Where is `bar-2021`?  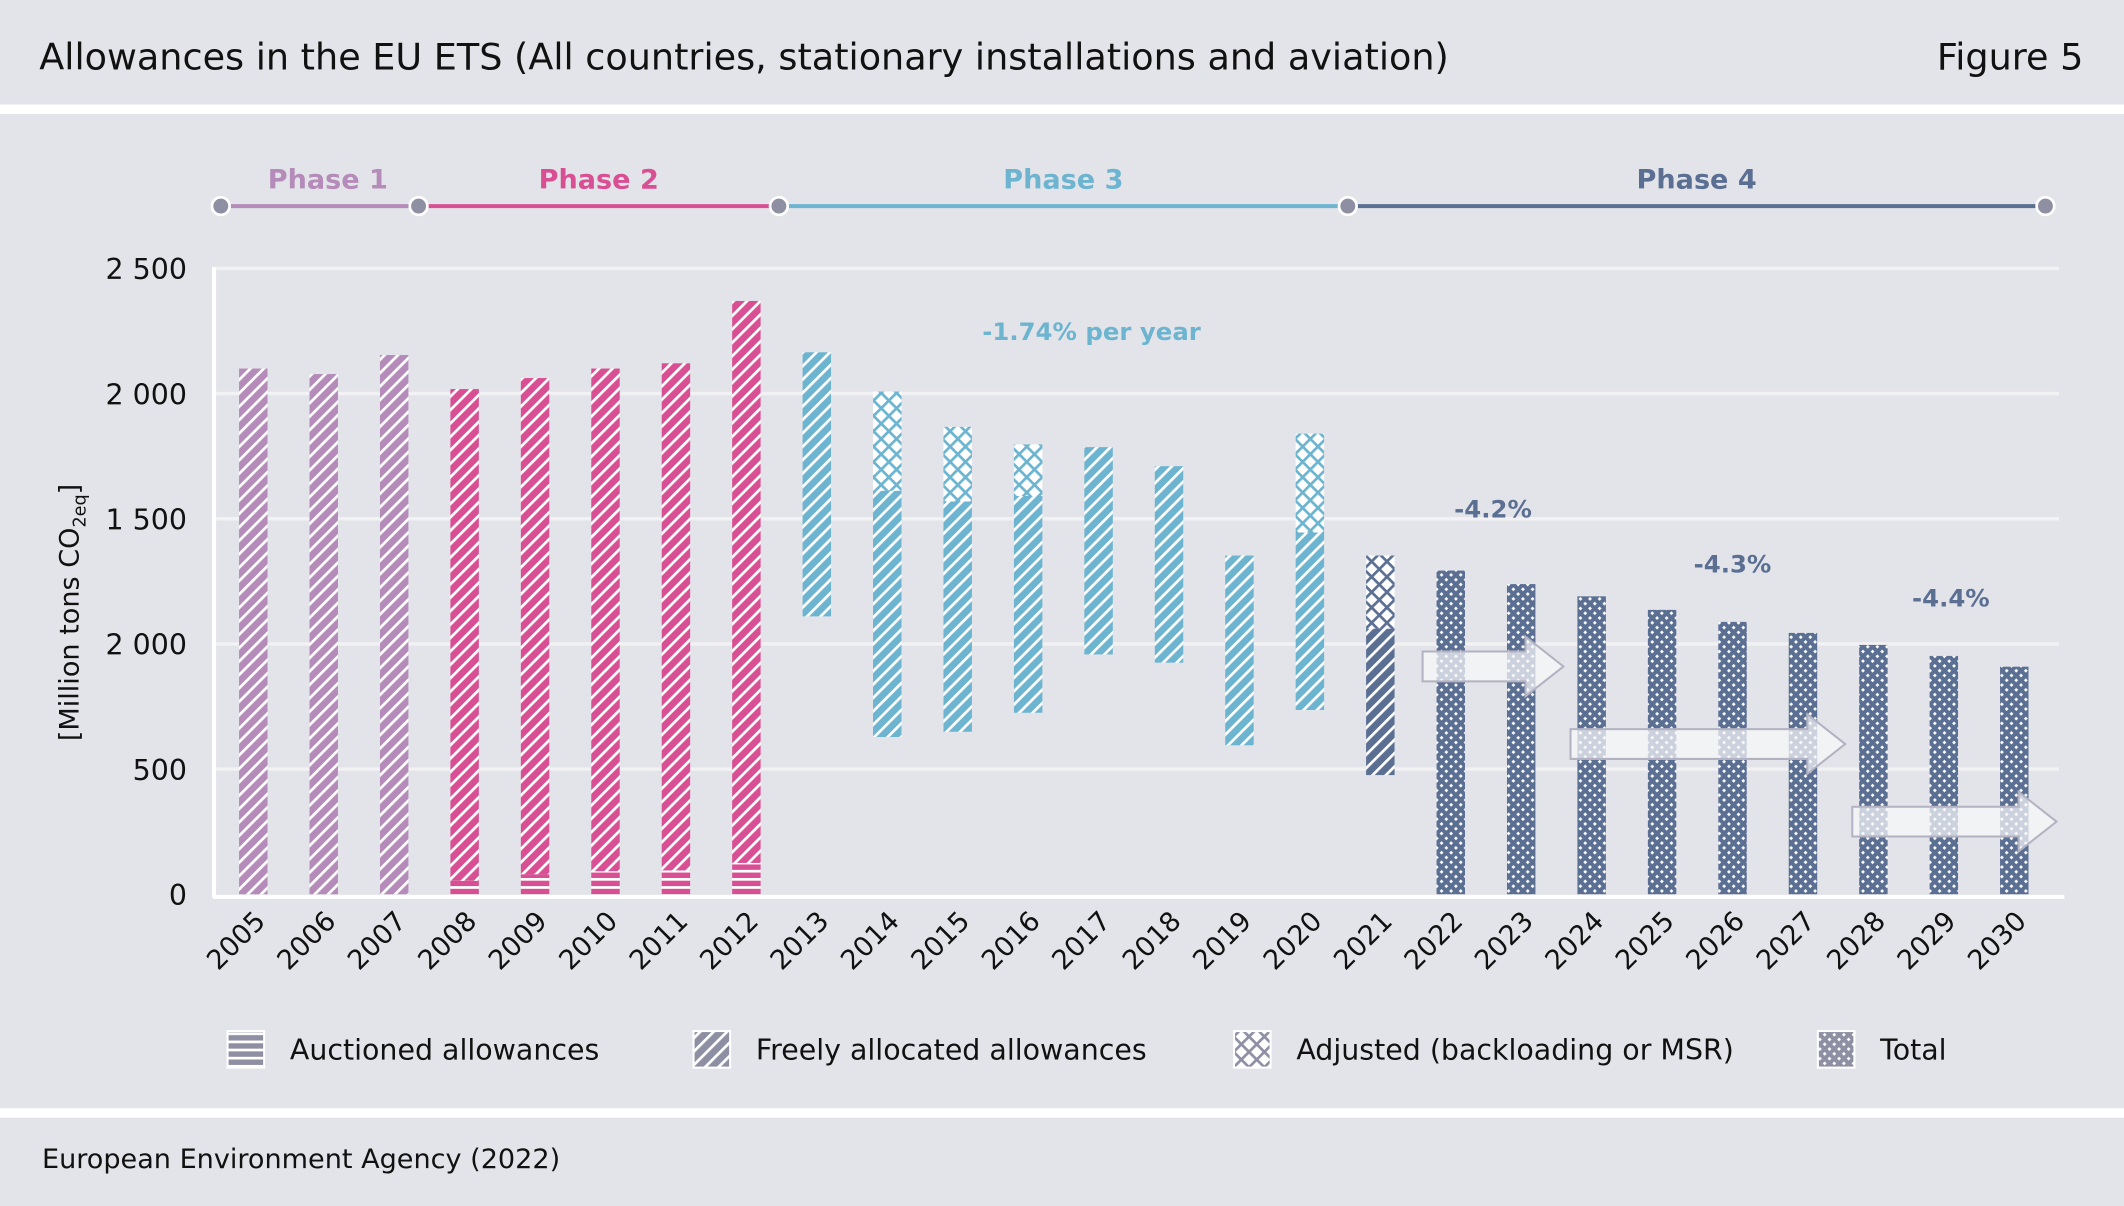 bar-2021 is located at coordinates (1380, 665).